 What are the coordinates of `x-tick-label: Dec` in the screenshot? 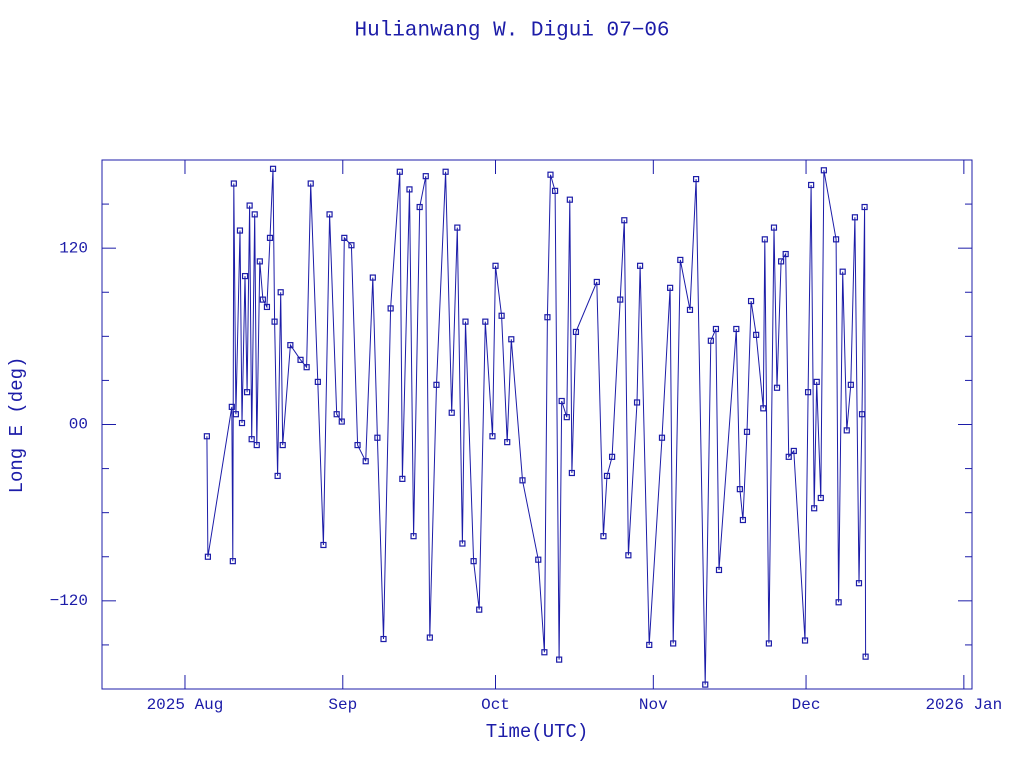 It's located at (806, 705).